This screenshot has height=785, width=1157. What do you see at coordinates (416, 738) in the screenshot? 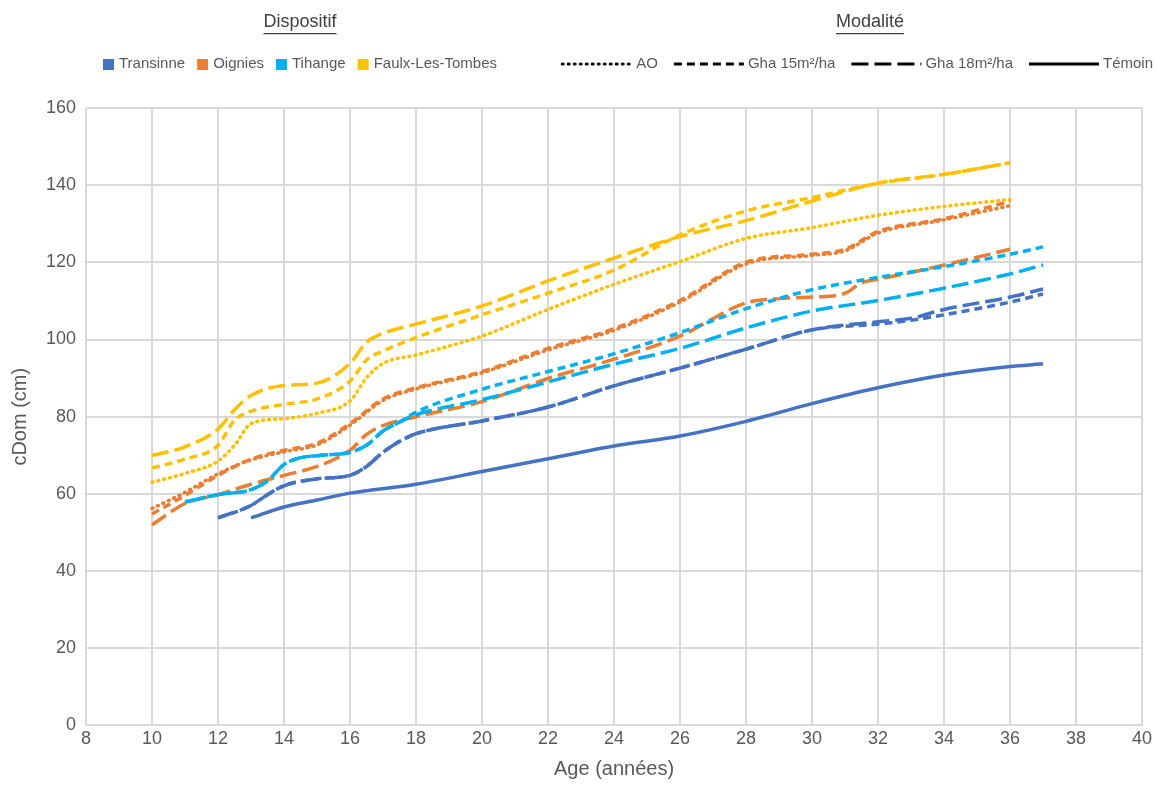
I see `x-tick-label: 18` at bounding box center [416, 738].